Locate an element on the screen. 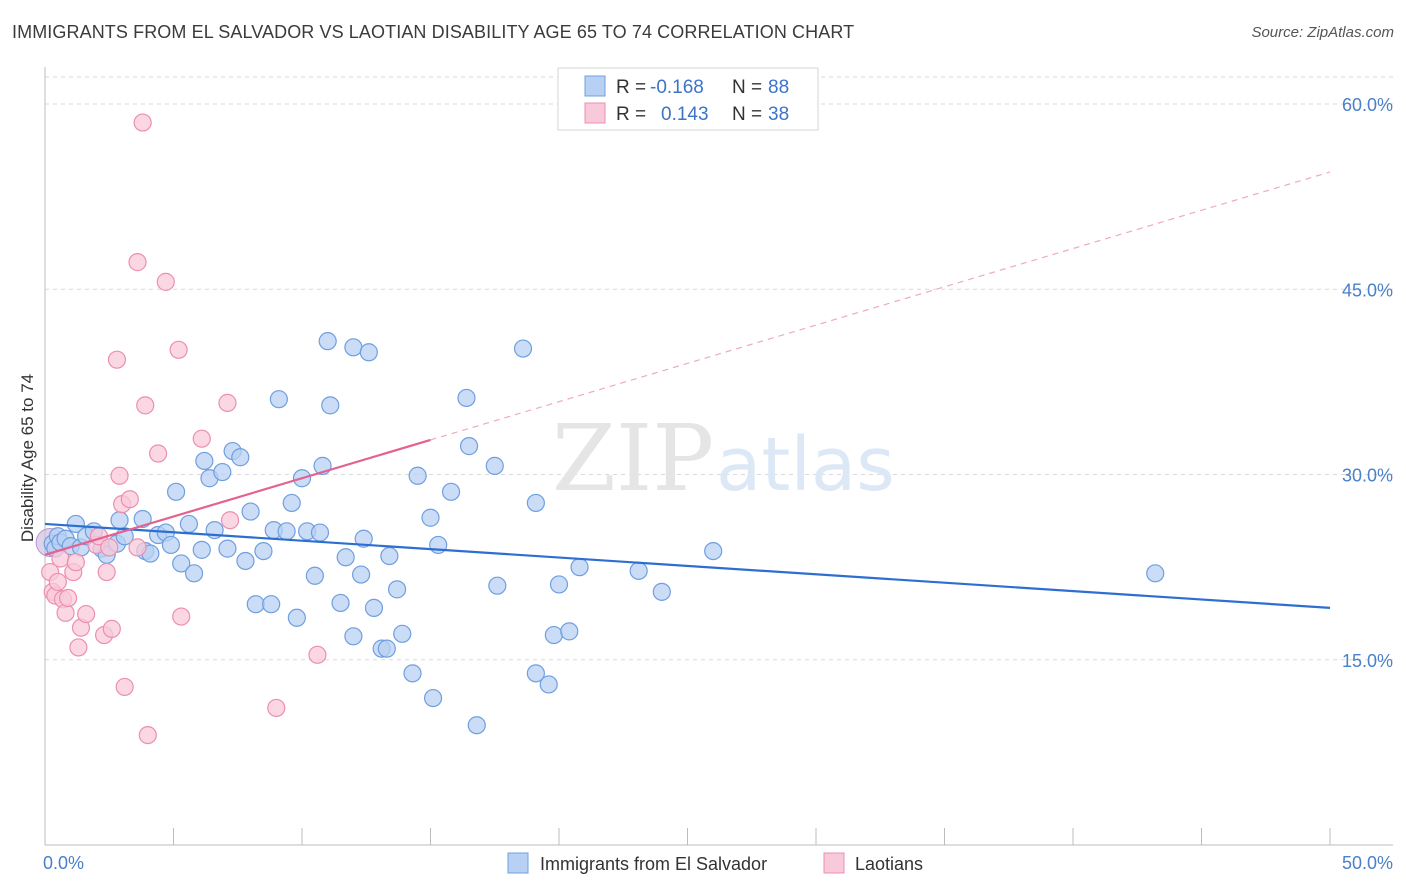 This screenshot has height=892, width=1406. bottom-legend-swatch-laotians is located at coordinates (834, 863).